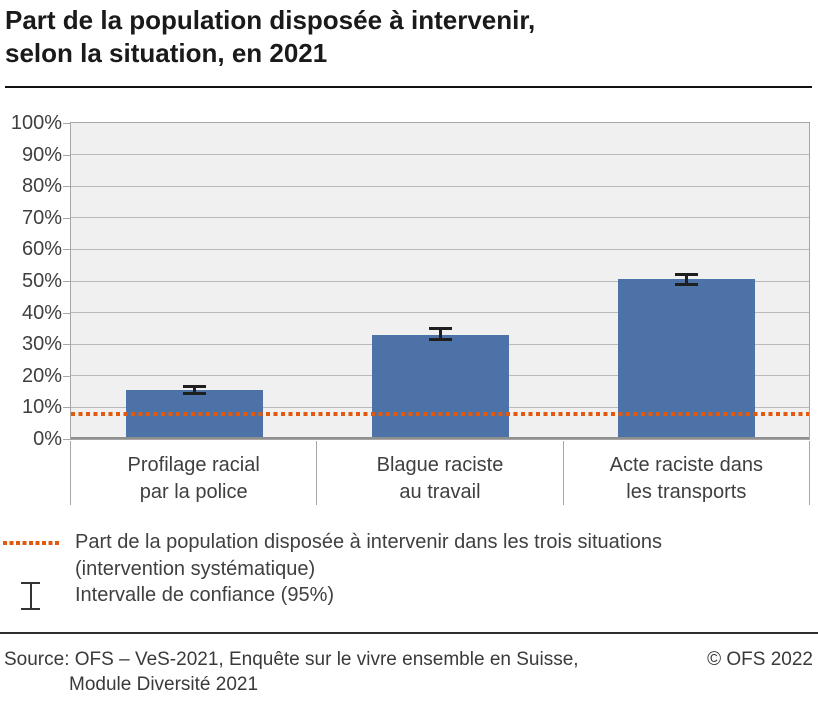 This screenshot has height=703, width=818. What do you see at coordinates (47, 439) in the screenshot?
I see `y-axis-label: 0%` at bounding box center [47, 439].